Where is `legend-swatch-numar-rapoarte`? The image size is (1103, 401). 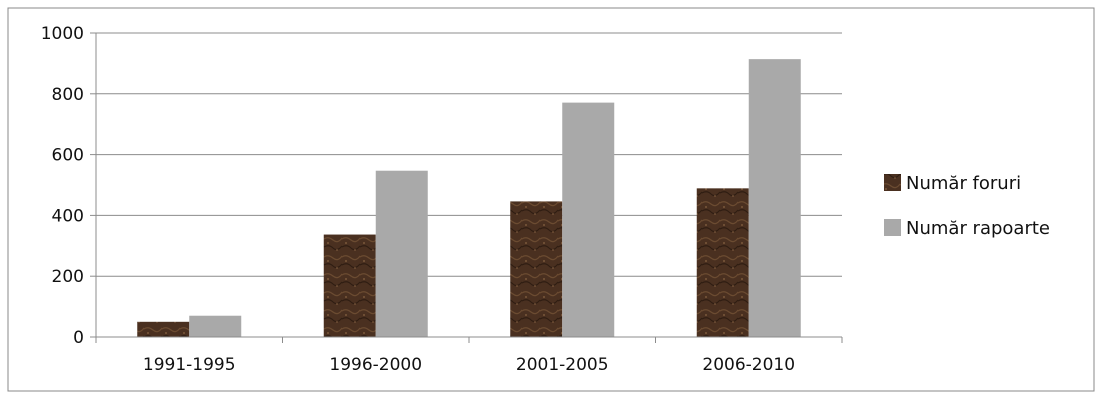
legend-swatch-numar-rapoarte is located at coordinates (892, 227).